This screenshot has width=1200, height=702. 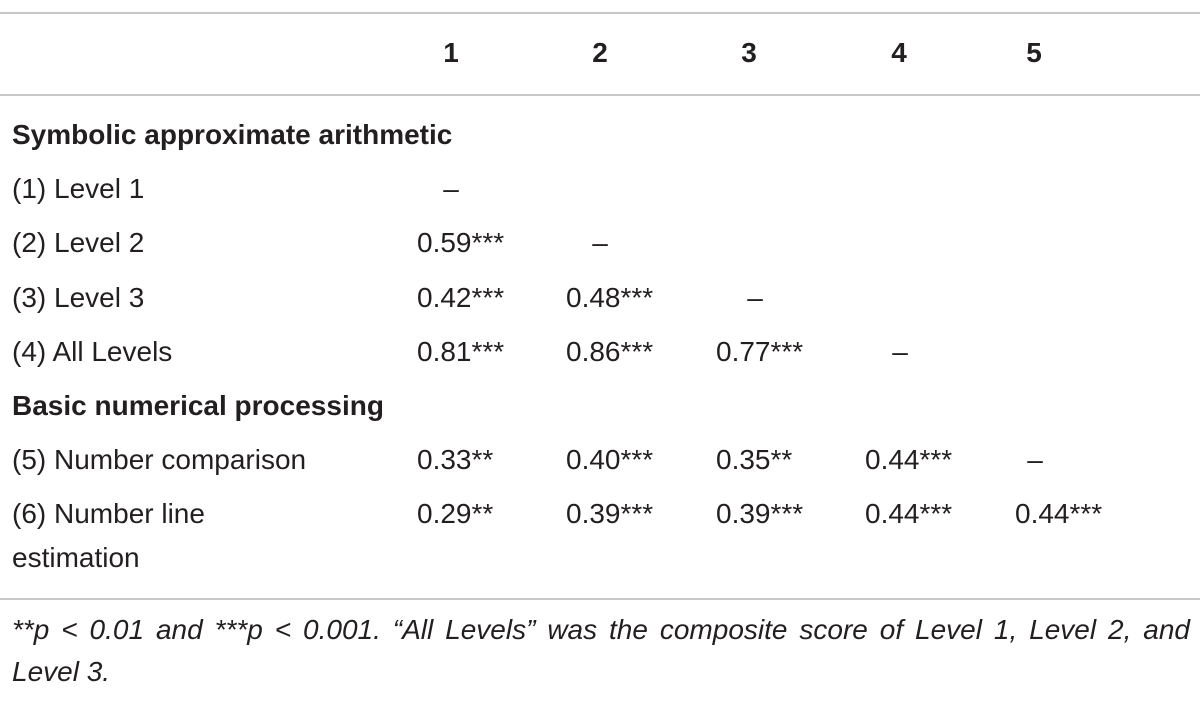 What do you see at coordinates (600, 242) in the screenshot?
I see `cell-level2-col2: –` at bounding box center [600, 242].